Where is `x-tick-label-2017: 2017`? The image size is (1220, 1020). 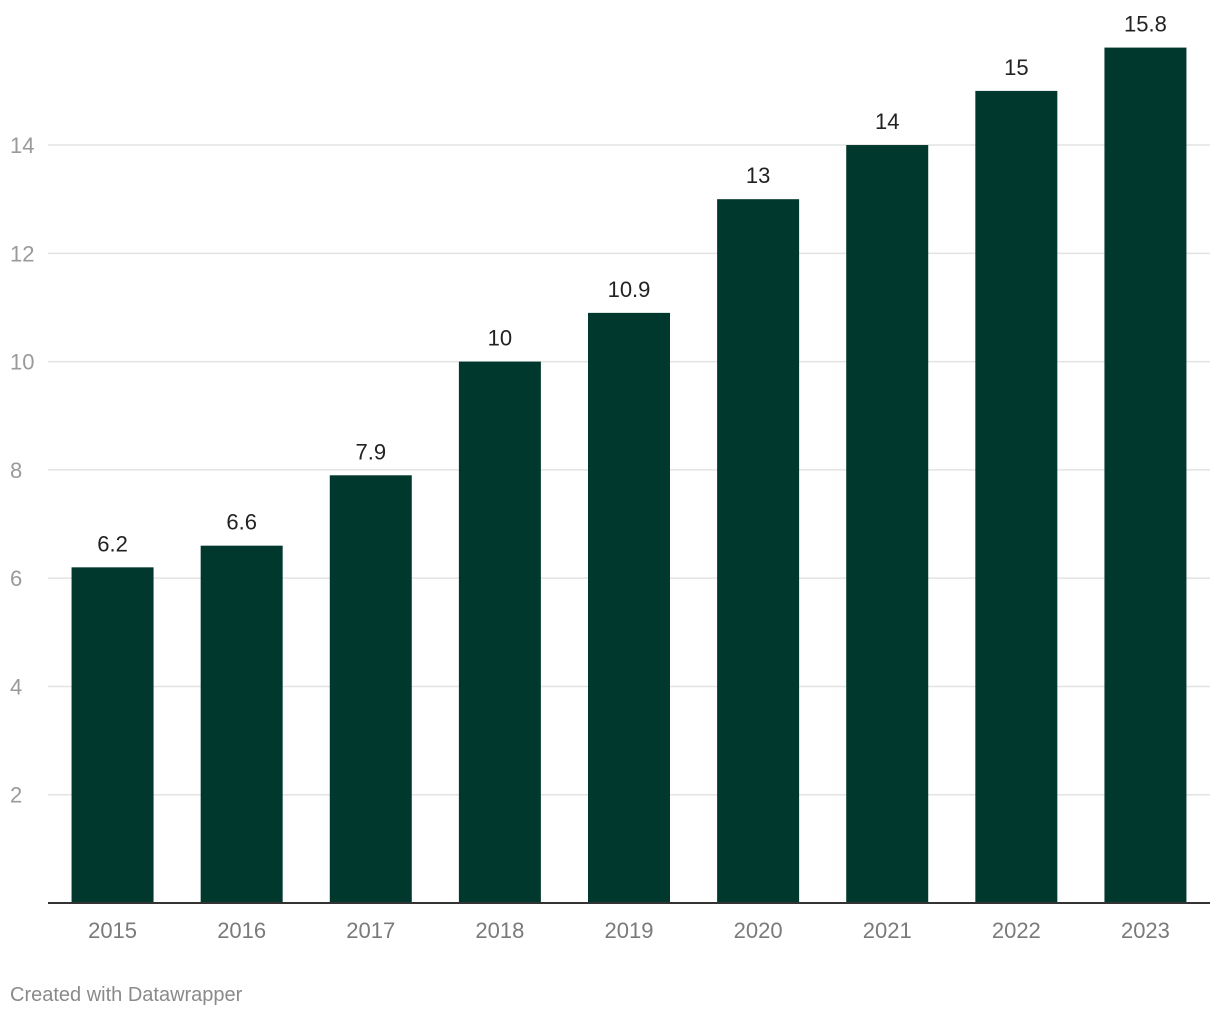 x-tick-label-2017: 2017 is located at coordinates (370, 930).